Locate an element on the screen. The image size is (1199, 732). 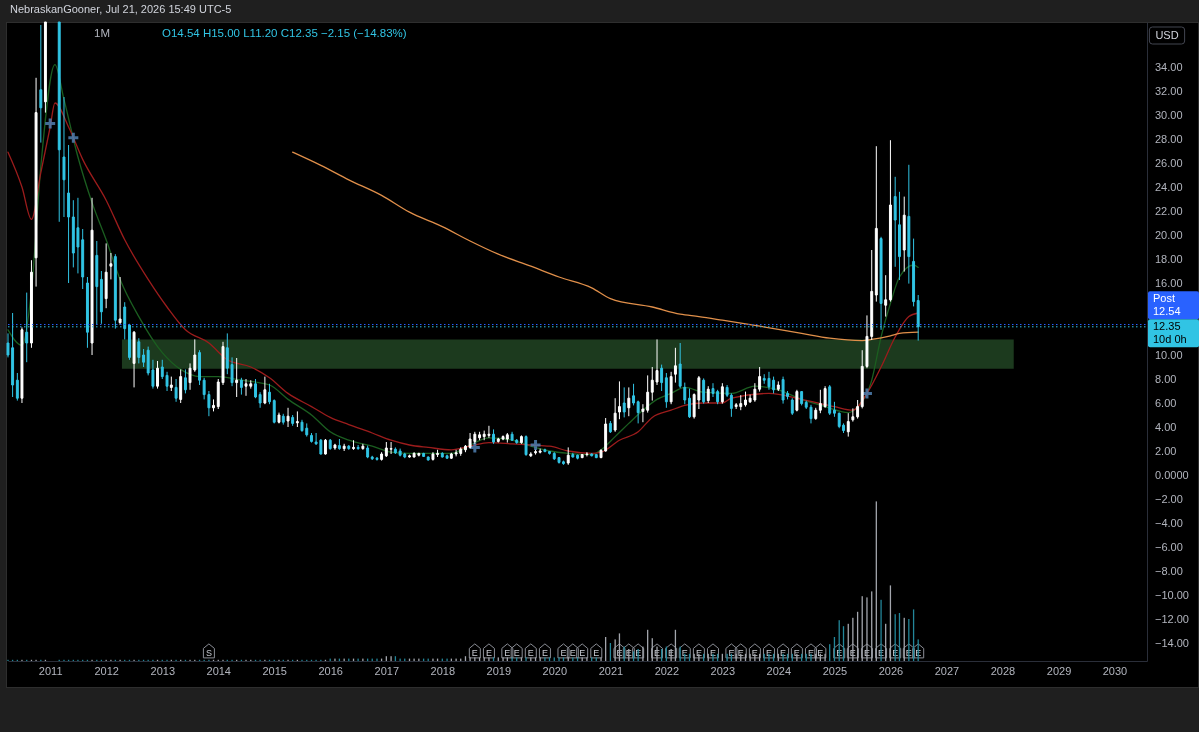
x-tick-label: 2020 is located at coordinates (555, 670).